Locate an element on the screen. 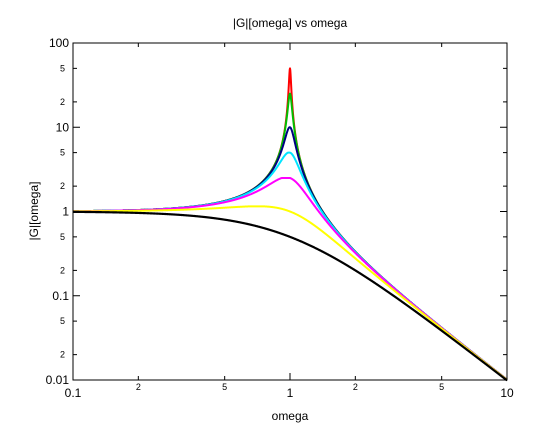 The width and height of the screenshot is (560, 425). y-tick-label-minor-7: 5 is located at coordinates (62, 68).